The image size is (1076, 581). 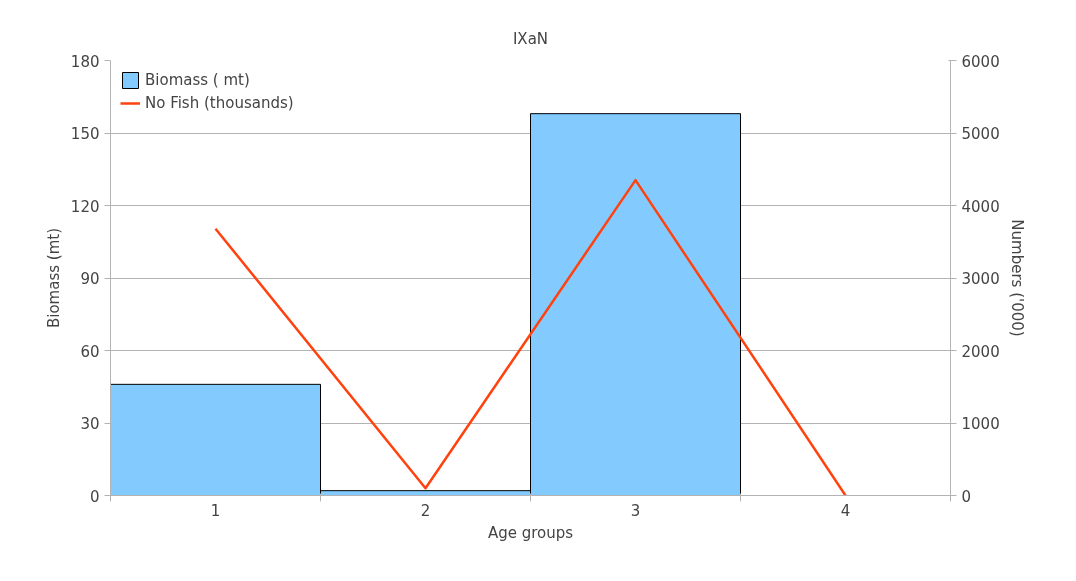 I want to click on y-tick-label: 90, so click(x=90, y=279).